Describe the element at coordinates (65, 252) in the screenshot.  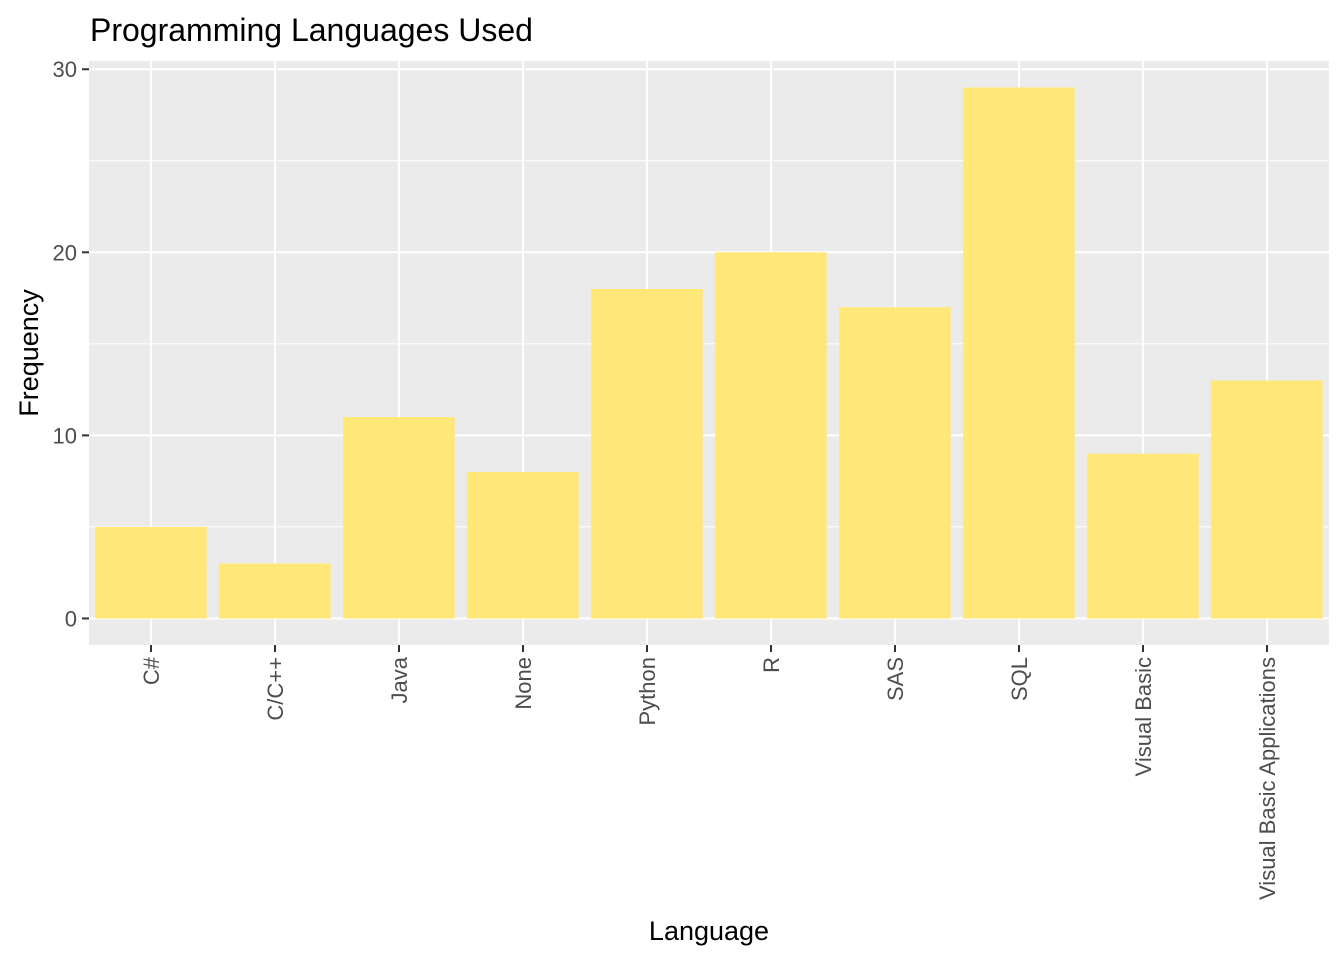
I see `y-tick-label: 20` at that location.